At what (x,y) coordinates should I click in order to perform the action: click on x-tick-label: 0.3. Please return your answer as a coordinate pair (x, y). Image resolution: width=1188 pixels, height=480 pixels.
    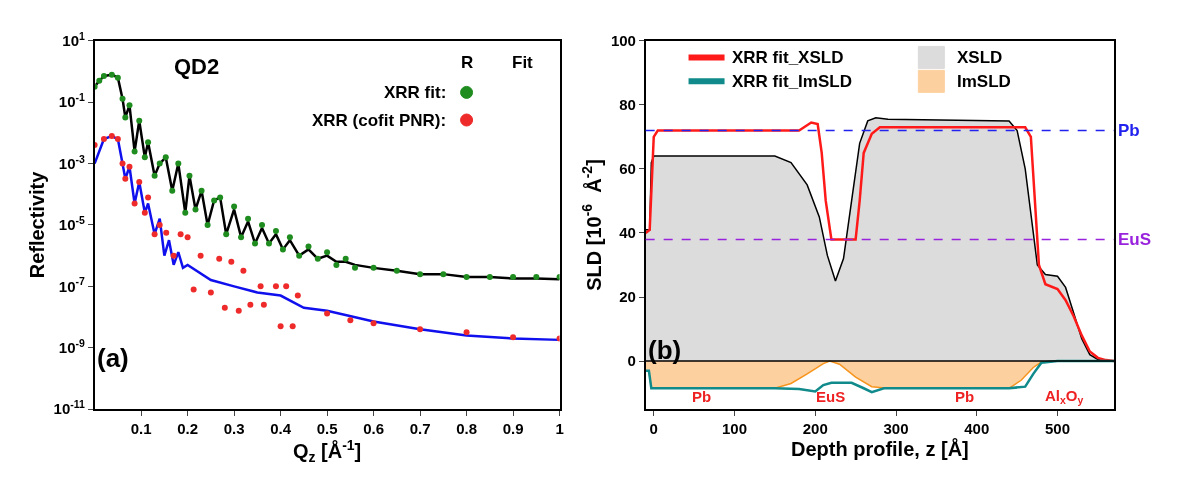
    Looking at the image, I should click on (234, 428).